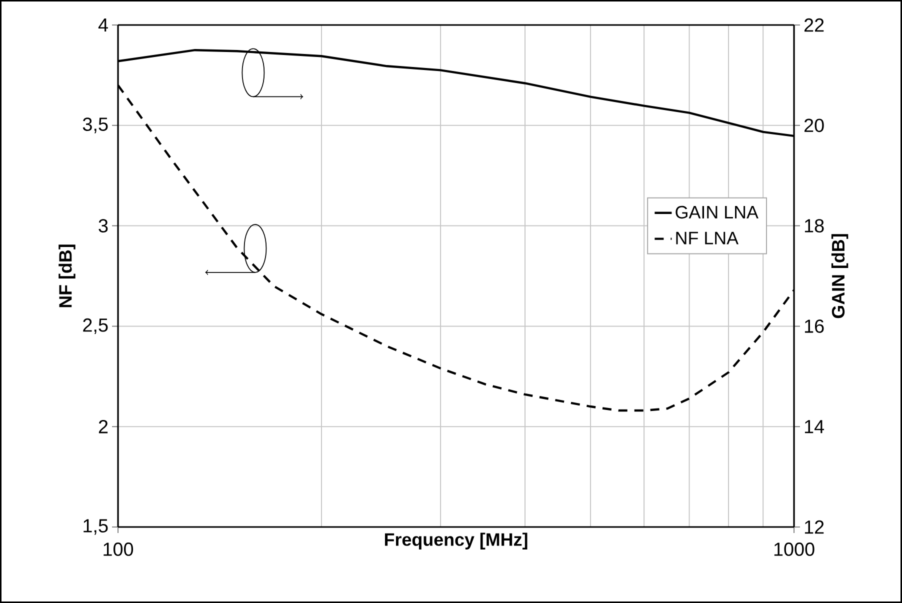  I want to click on y2-tick-label: 12, so click(814, 527).